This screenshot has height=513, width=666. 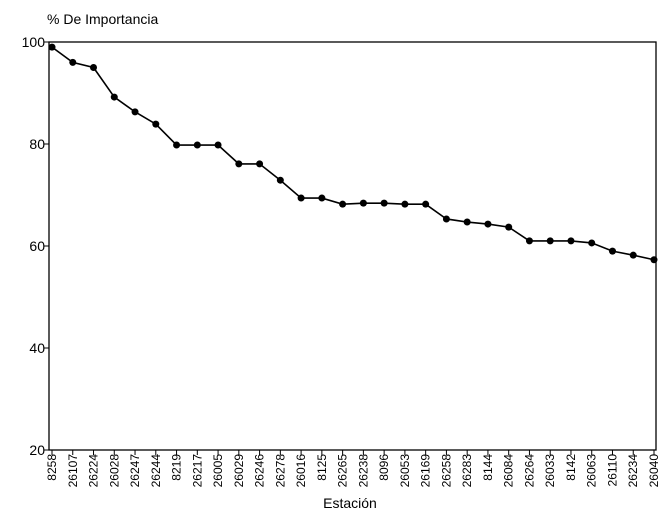 I want to click on x-tick-label: 26258, so click(x=446, y=471).